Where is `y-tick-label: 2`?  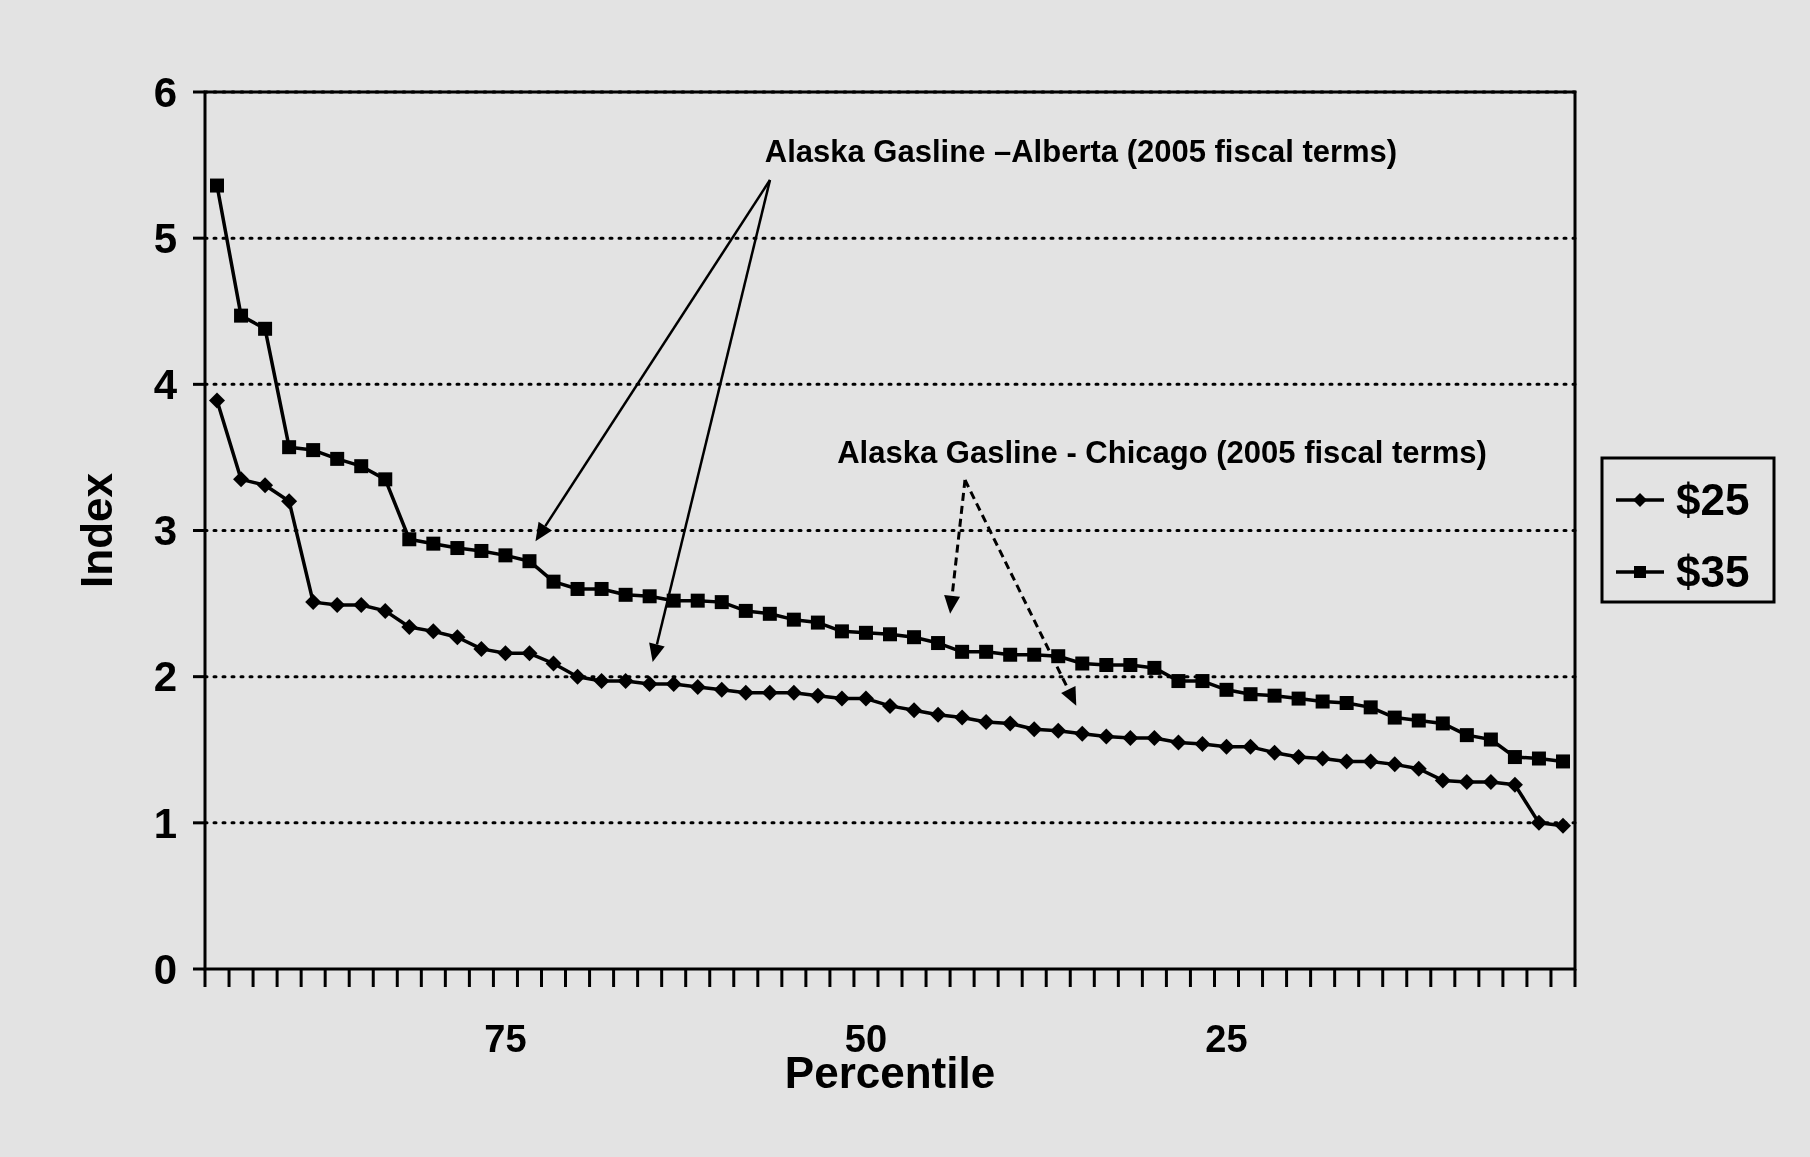 y-tick-label: 2 is located at coordinates (165, 677).